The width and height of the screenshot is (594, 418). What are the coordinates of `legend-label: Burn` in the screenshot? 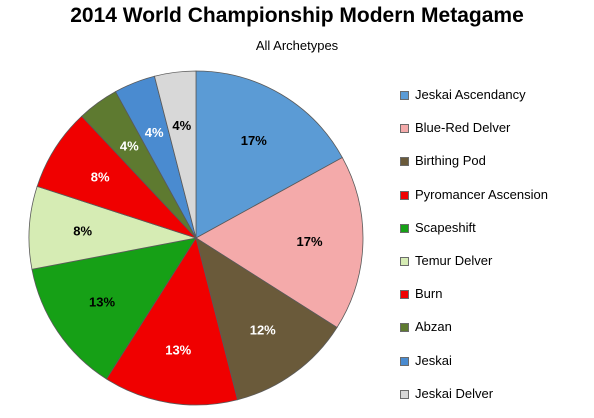 It's located at (429, 294).